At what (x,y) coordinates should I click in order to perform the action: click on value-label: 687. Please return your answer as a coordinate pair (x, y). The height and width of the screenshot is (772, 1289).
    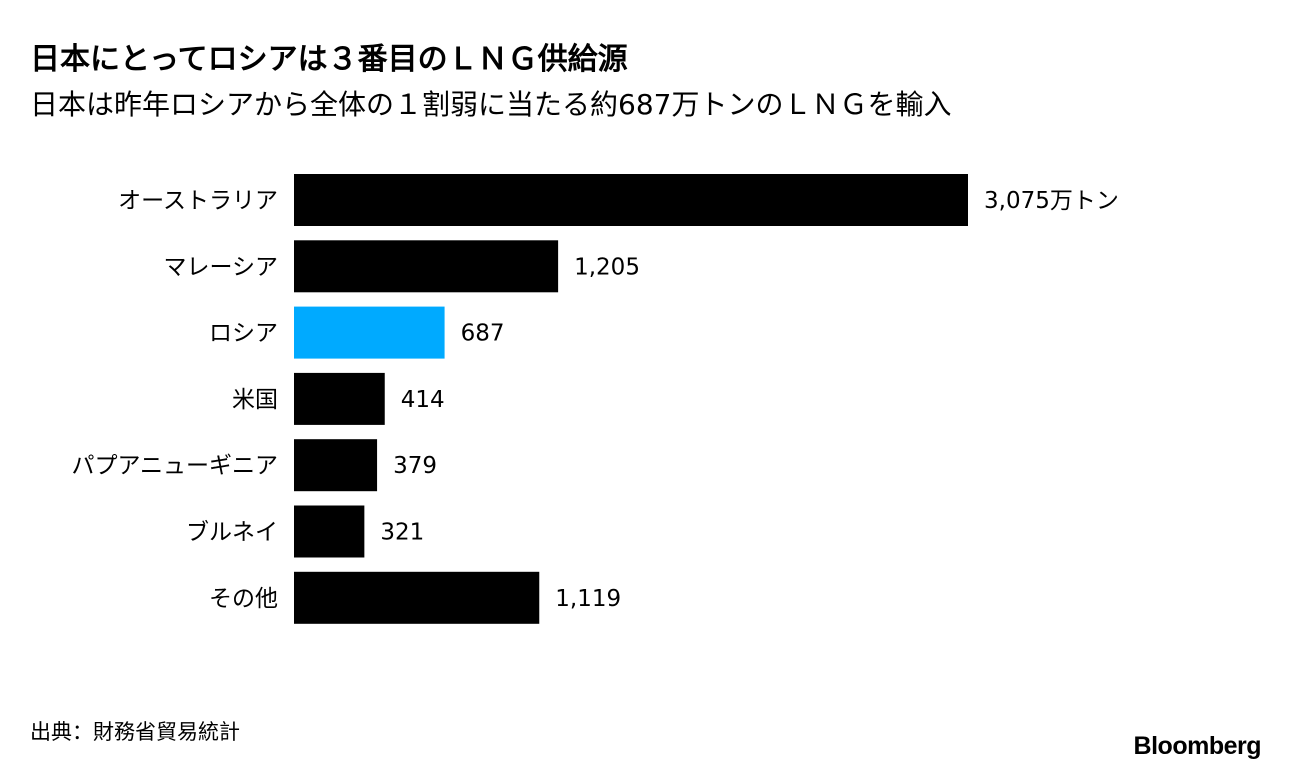
    Looking at the image, I should click on (483, 334).